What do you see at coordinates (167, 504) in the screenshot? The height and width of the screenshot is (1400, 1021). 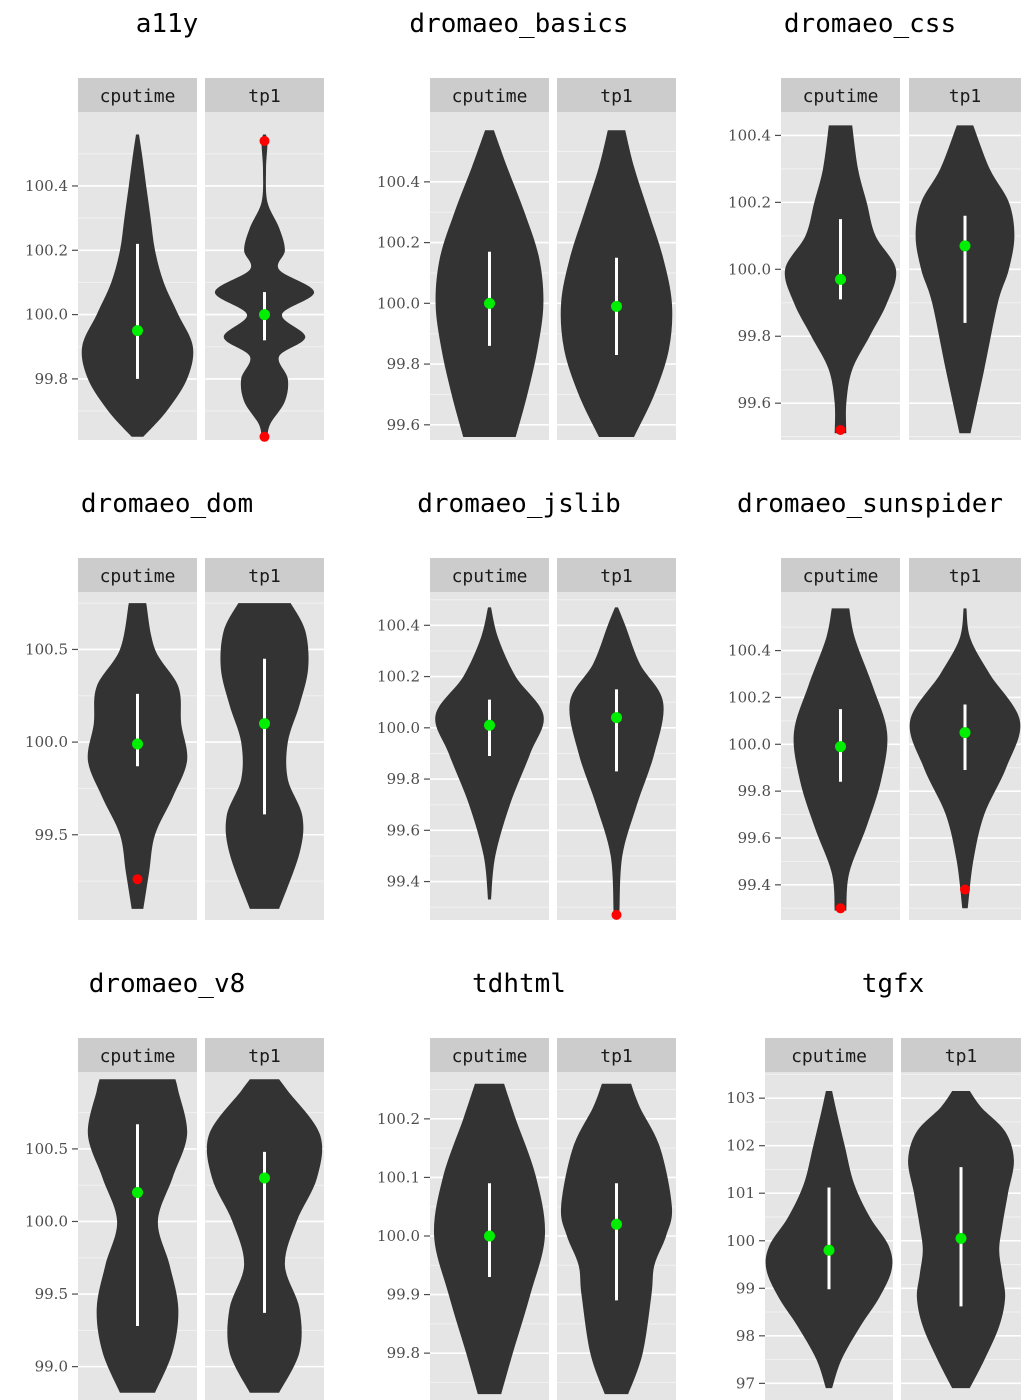 I see `subplot-title: dromaeo_dom` at bounding box center [167, 504].